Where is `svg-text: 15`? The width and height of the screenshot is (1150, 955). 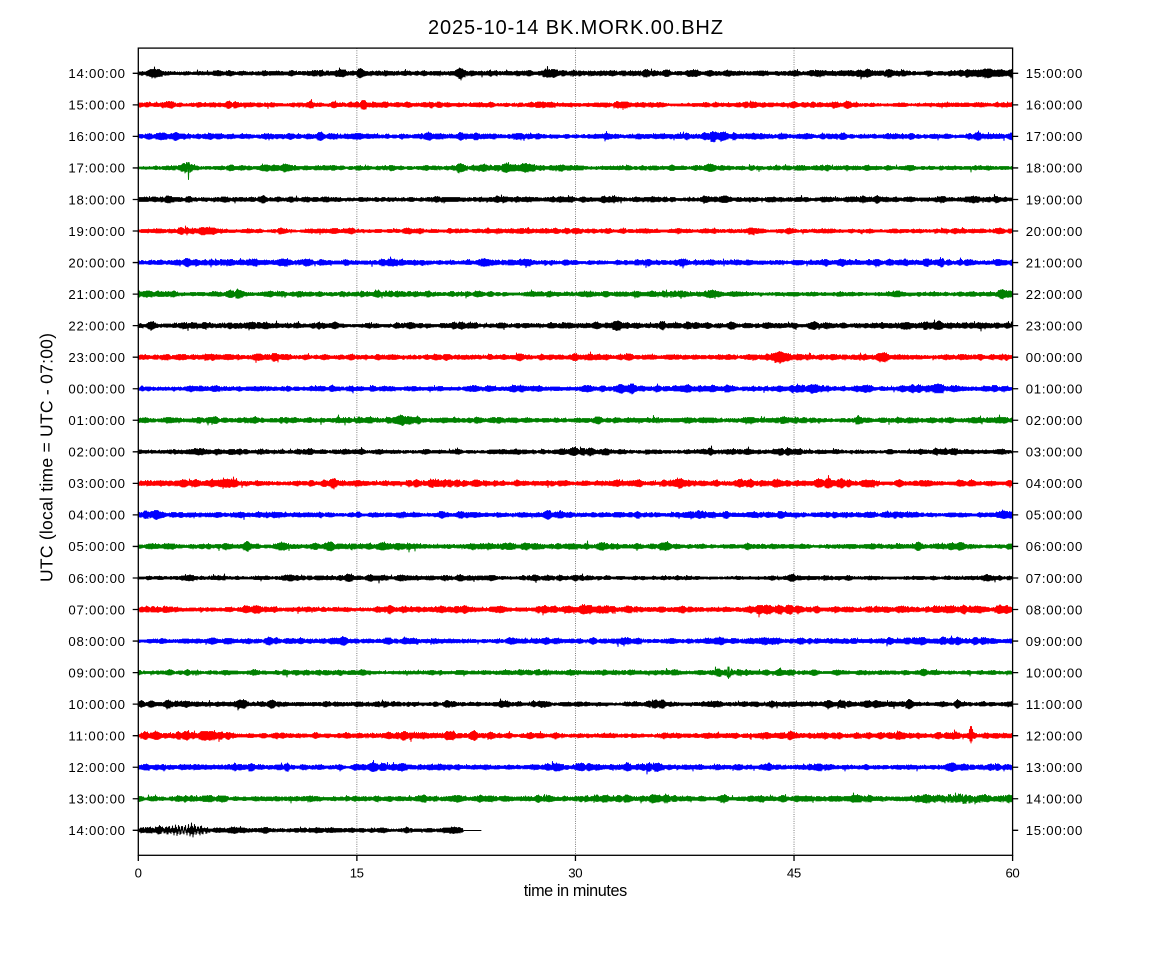 svg-text: 15 is located at coordinates (357, 872).